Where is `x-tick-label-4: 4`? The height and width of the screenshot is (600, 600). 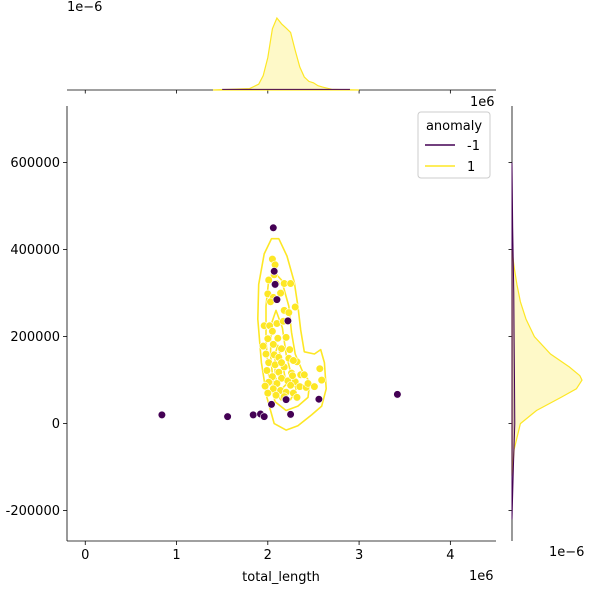 x-tick-label-4: 4 is located at coordinates (450, 555).